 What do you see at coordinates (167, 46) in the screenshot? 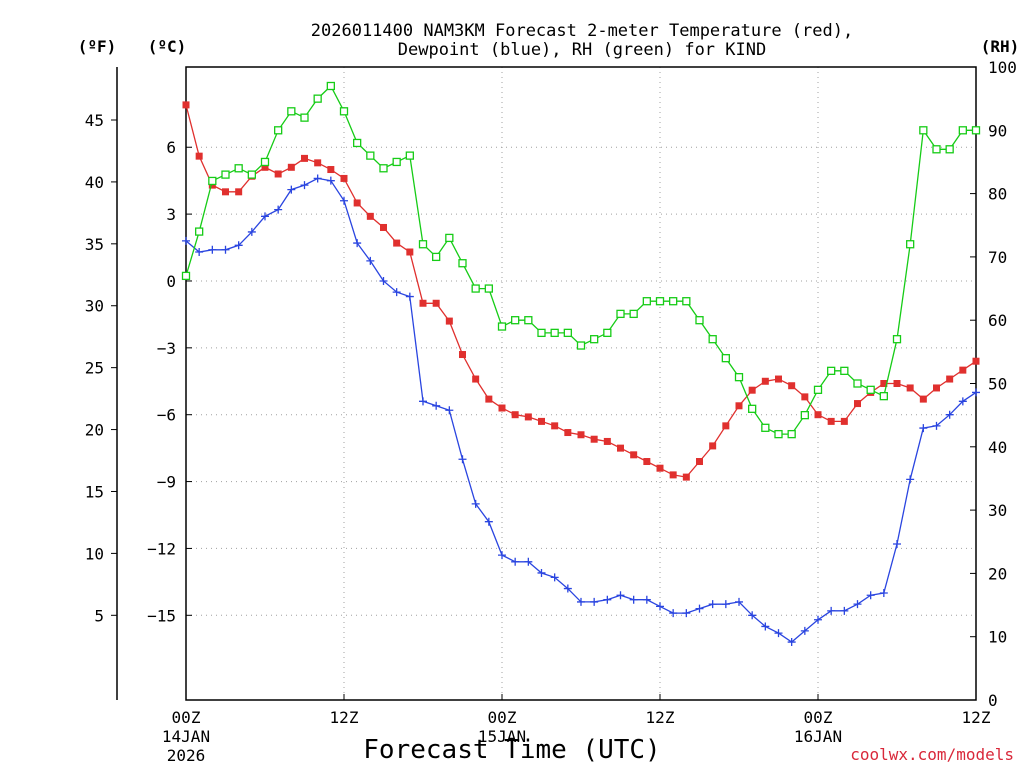
I see `celsius-unit-label: (ºC)` at bounding box center [167, 46].